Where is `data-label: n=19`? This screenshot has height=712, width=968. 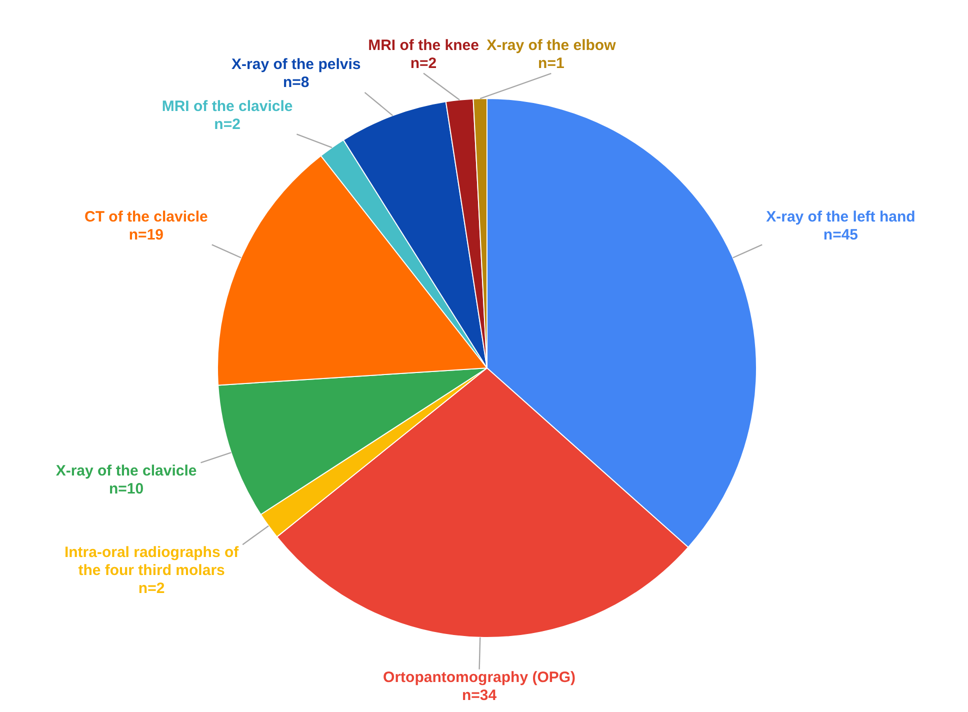 data-label: n=19 is located at coordinates (146, 235).